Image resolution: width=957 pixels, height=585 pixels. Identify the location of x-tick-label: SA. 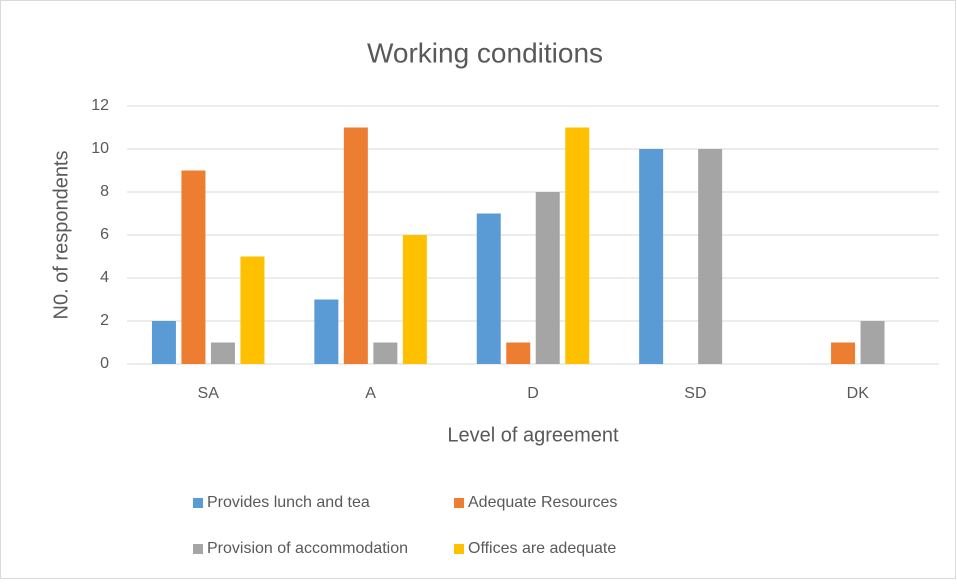
(209, 393).